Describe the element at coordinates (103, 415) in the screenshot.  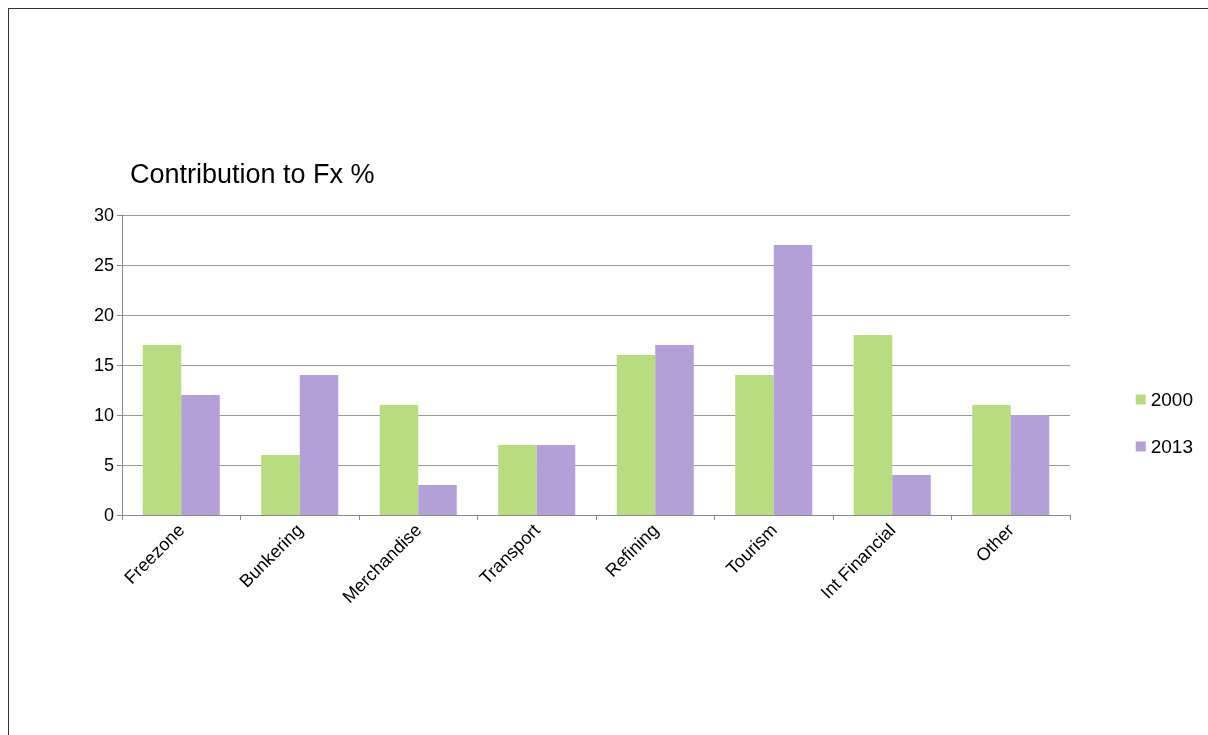
I see `y-tick-label: 10` at that location.